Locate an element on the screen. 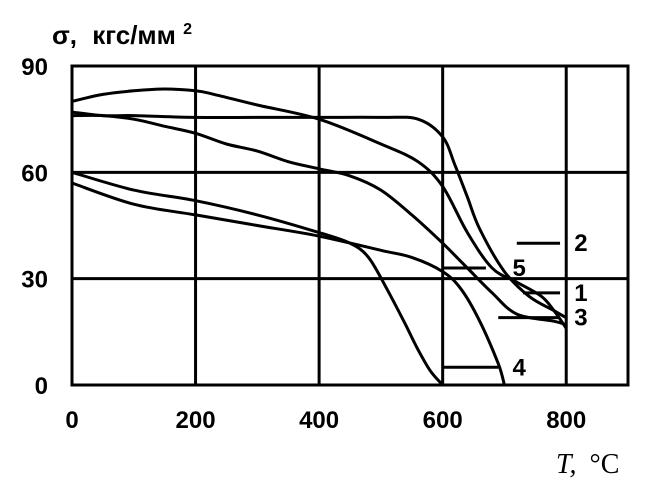 The image size is (656, 488). y-axis-symbol: σ, is located at coordinates (64, 35).